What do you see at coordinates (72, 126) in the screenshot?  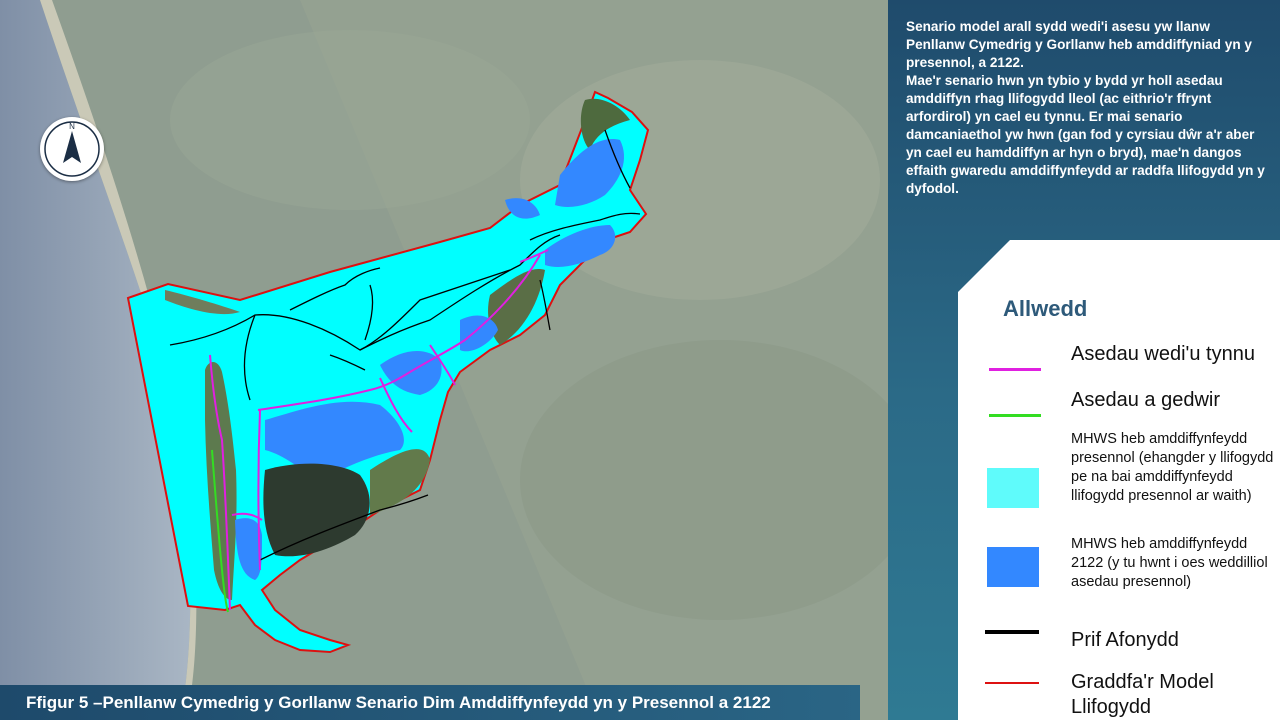 I see `north-label: N` at bounding box center [72, 126].